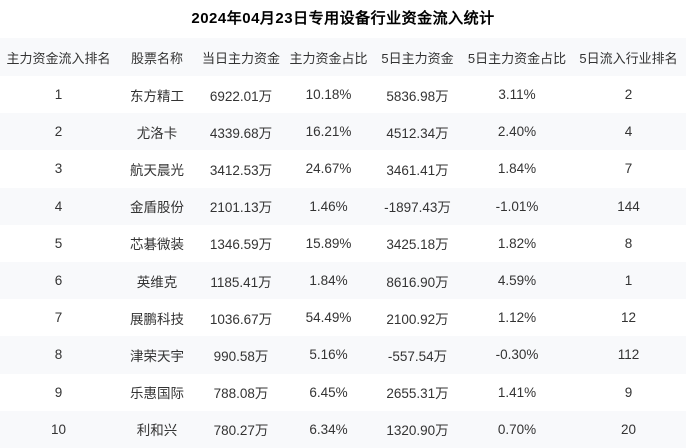 This screenshot has height=448, width=686. What do you see at coordinates (628, 392) in the screenshot?
I see `5day-industry-rank-cell: 9` at bounding box center [628, 392].